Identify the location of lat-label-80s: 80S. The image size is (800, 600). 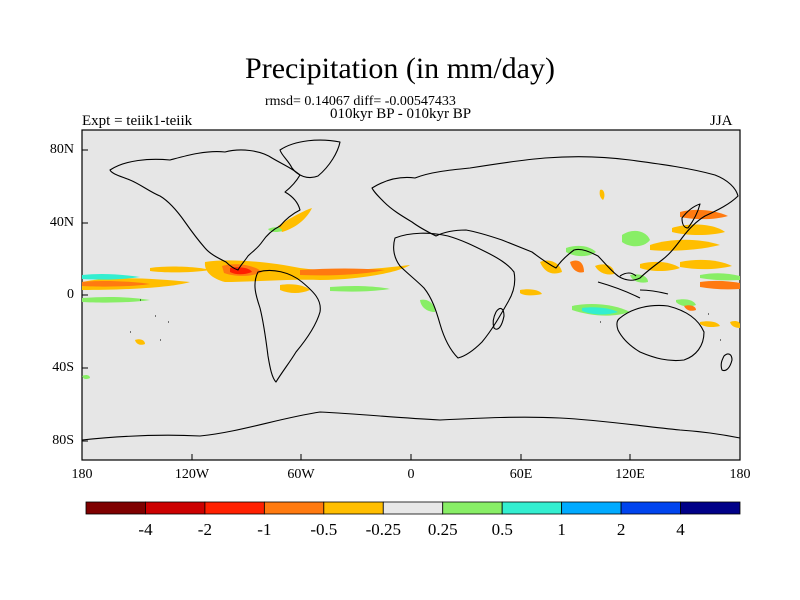
(63, 440).